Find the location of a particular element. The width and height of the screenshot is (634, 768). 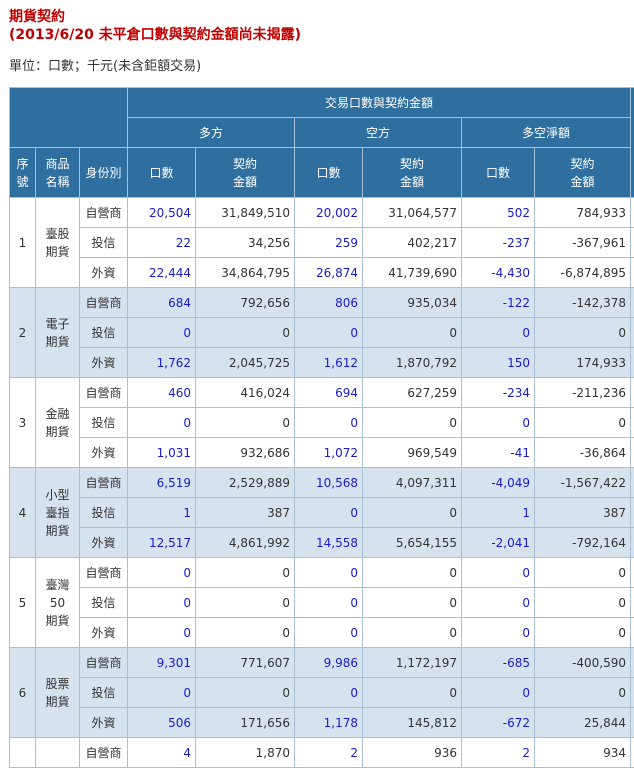

short-lots-cell: 806 is located at coordinates (329, 303).